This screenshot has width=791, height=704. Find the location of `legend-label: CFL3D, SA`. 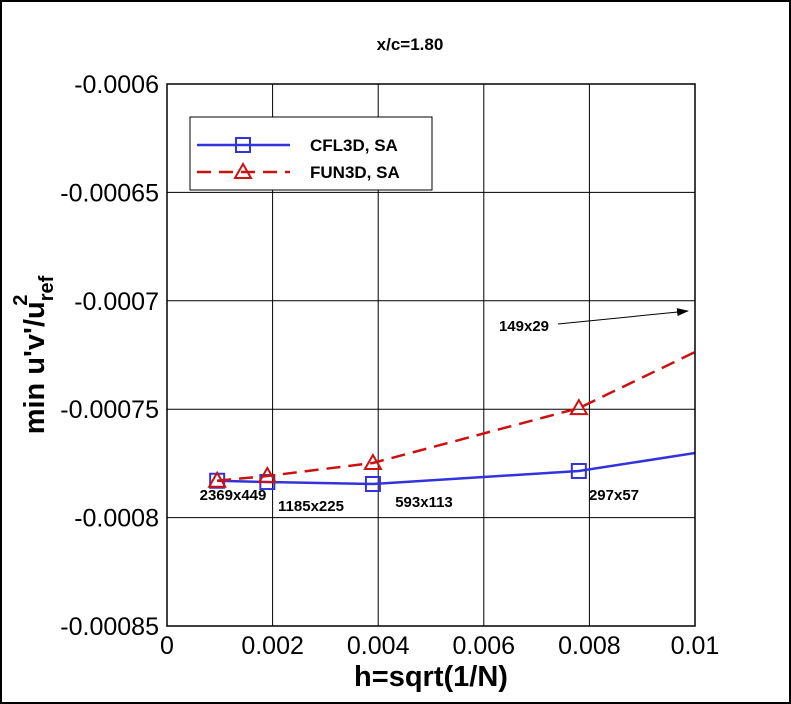

legend-label: CFL3D, SA is located at coordinates (354, 145).